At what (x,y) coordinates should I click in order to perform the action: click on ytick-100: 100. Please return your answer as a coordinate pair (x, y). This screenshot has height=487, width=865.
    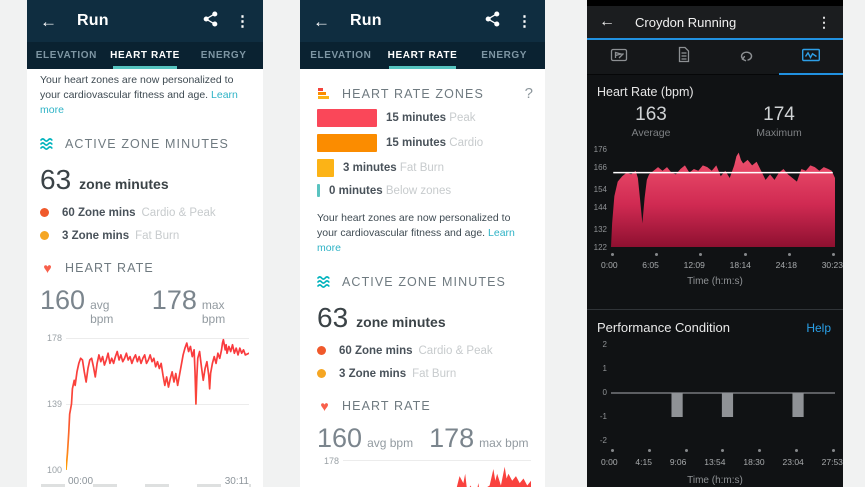
    Looking at the image, I should click on (54, 469).